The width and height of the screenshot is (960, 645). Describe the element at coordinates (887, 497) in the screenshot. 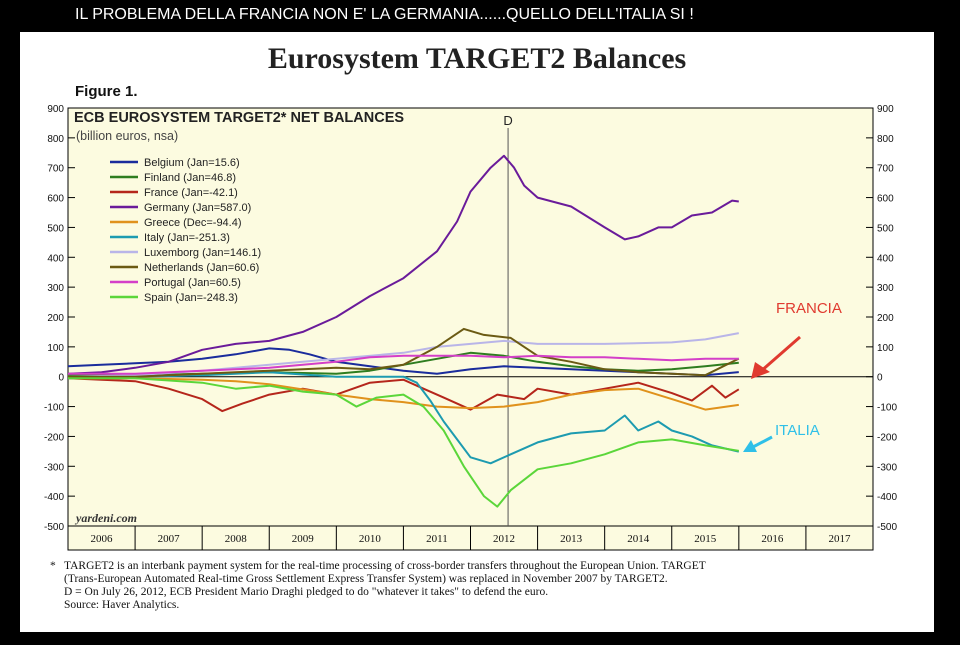

I see `y-tick-label-right: -400` at that location.